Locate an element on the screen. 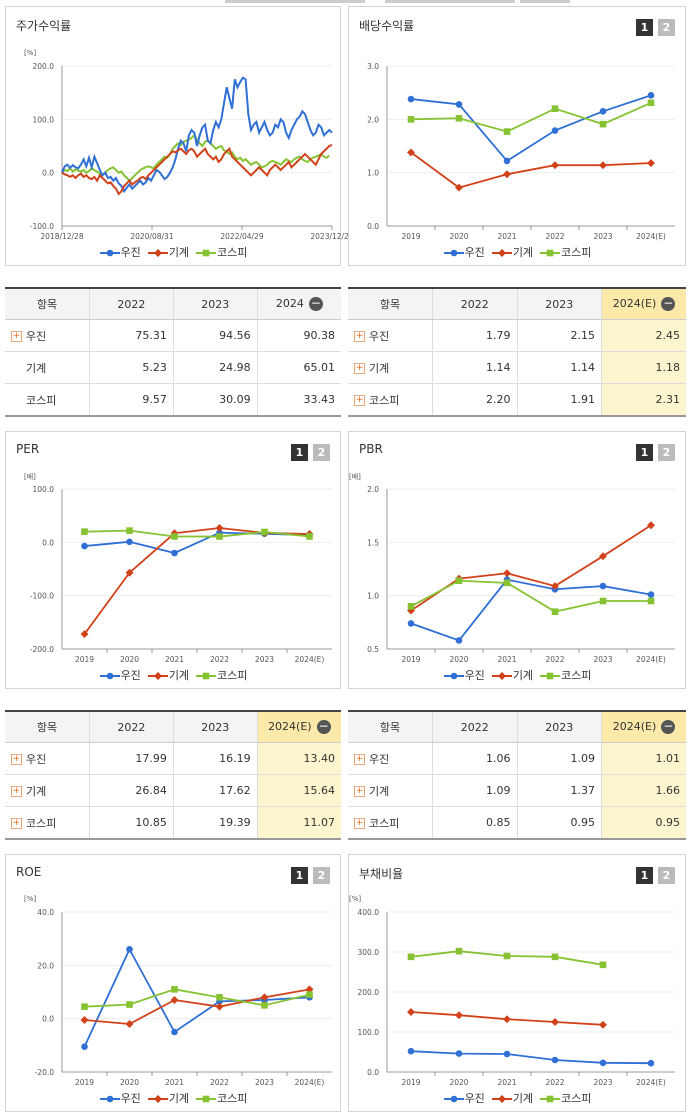 The height and width of the screenshot is (1115, 691). row-label: 기계 is located at coordinates (36, 368).